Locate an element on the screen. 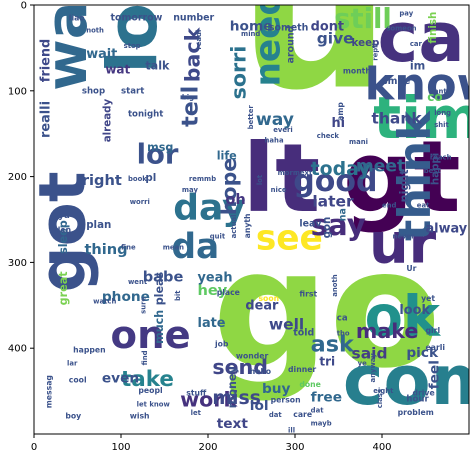  word-155: ca is located at coordinates (342, 319).